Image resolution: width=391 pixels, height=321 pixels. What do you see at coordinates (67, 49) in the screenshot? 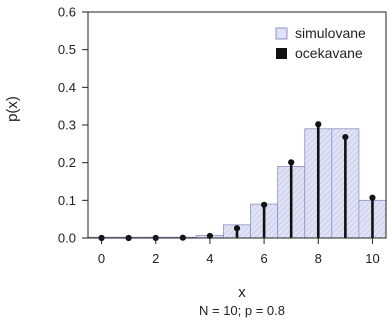
I see `y-tick-label: 0.5` at bounding box center [67, 49].